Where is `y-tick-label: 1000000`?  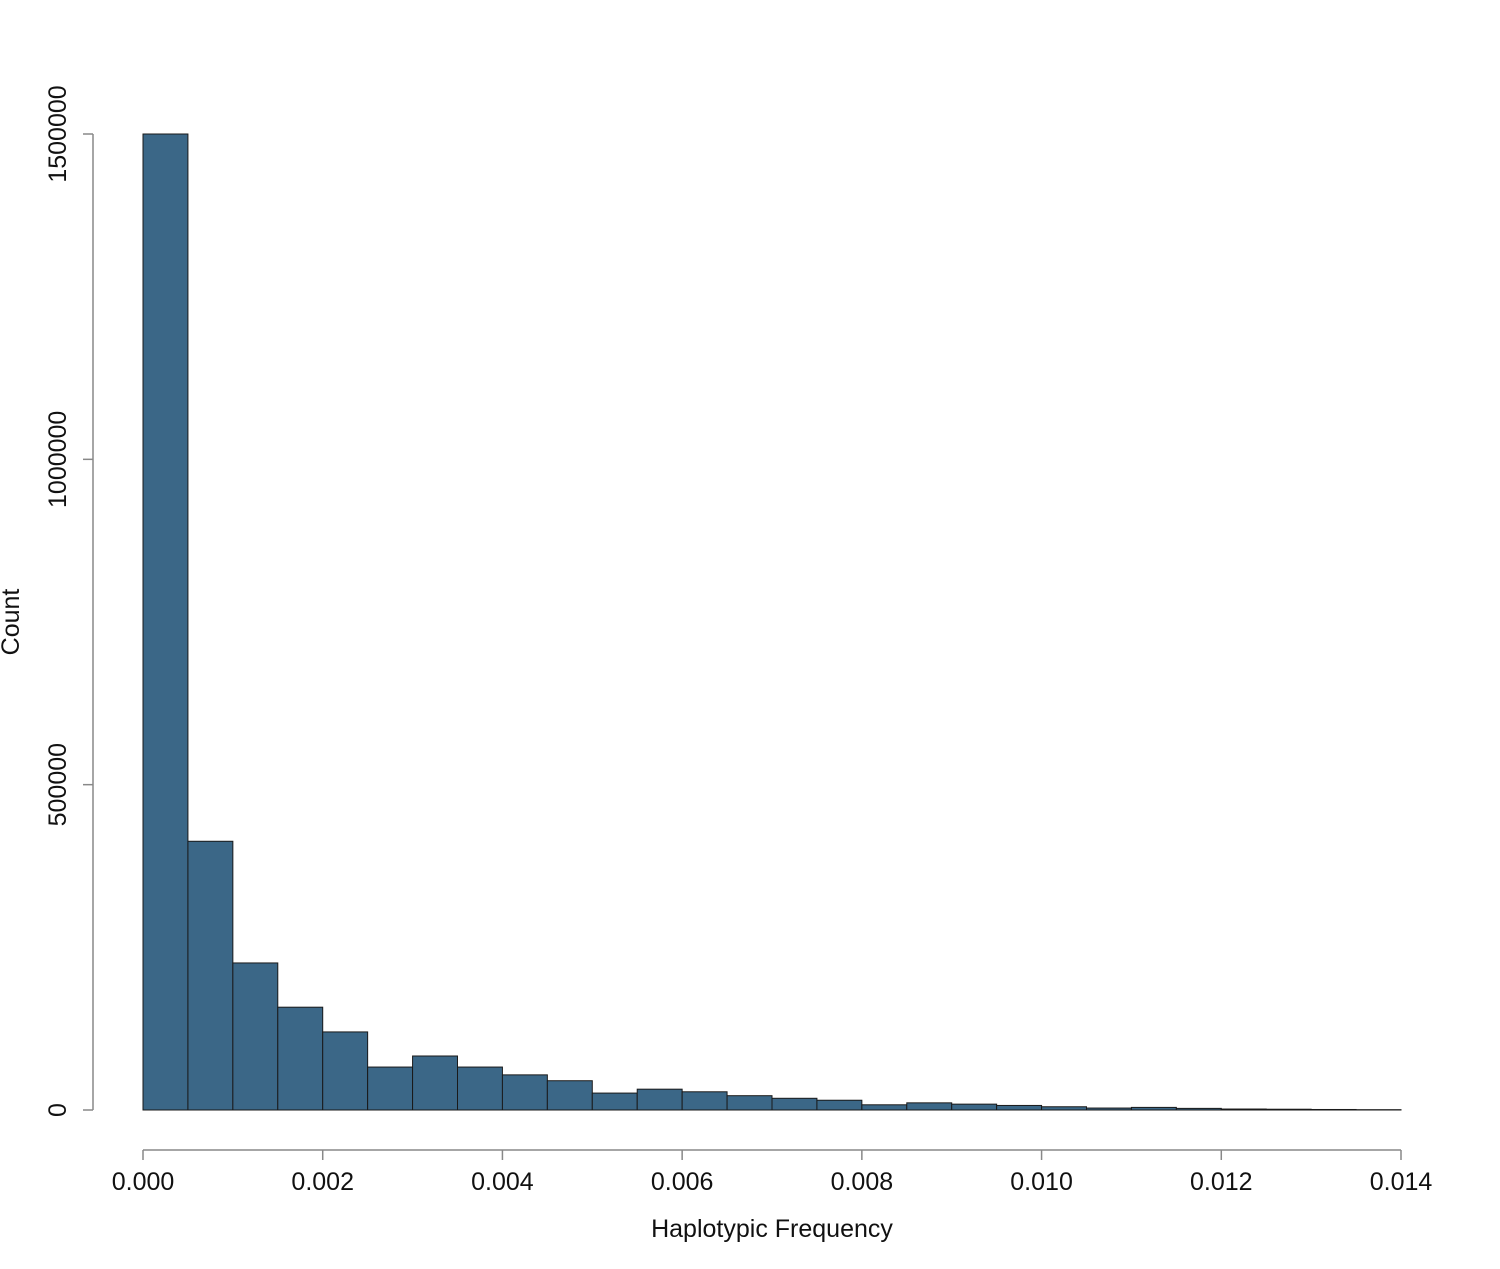 y-tick-label: 1000000 is located at coordinates (58, 459).